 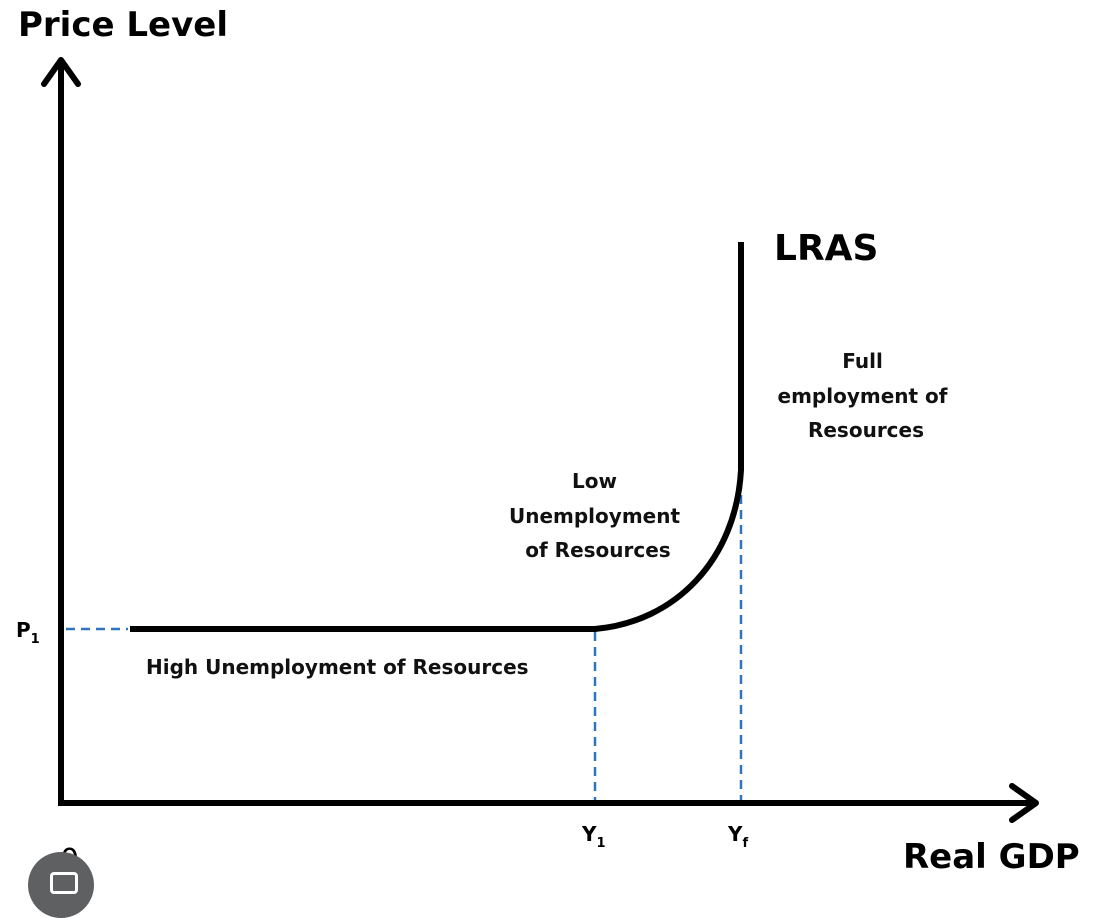 What do you see at coordinates (1024, 803) in the screenshot?
I see `x-axis-arrow` at bounding box center [1024, 803].